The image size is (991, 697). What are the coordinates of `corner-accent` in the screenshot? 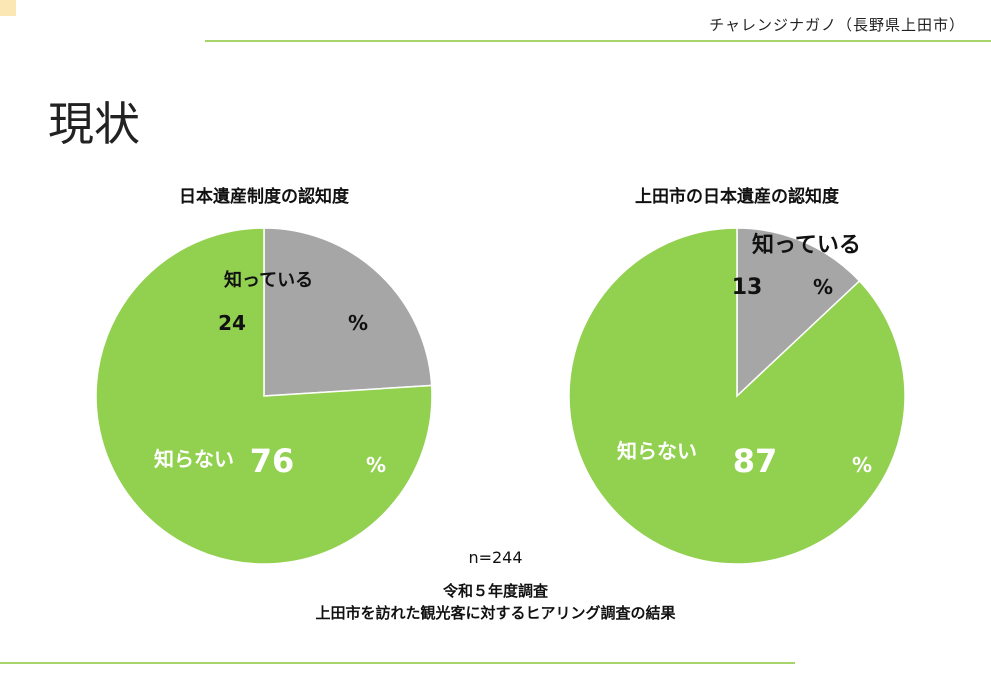 It's located at (8, 8).